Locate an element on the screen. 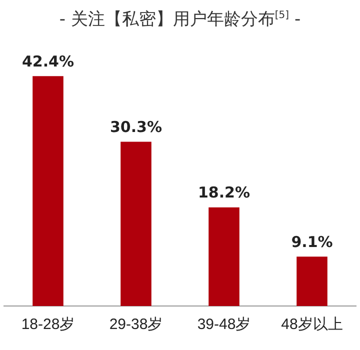  x-tick-label: 39-48岁 is located at coordinates (224, 325).